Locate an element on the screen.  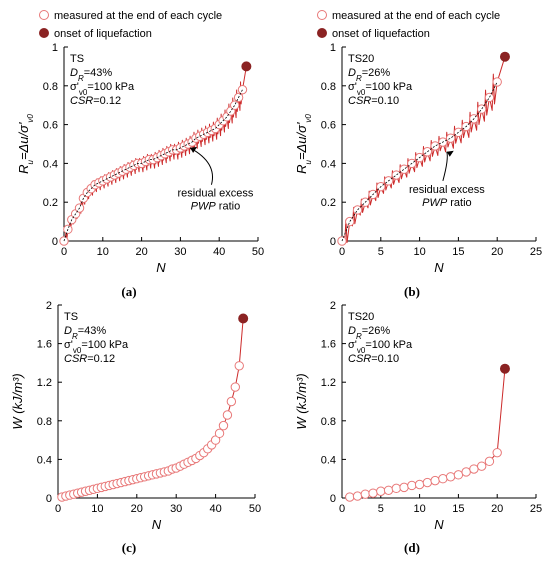
x-tick-label: 50 is located at coordinates (258, 252).